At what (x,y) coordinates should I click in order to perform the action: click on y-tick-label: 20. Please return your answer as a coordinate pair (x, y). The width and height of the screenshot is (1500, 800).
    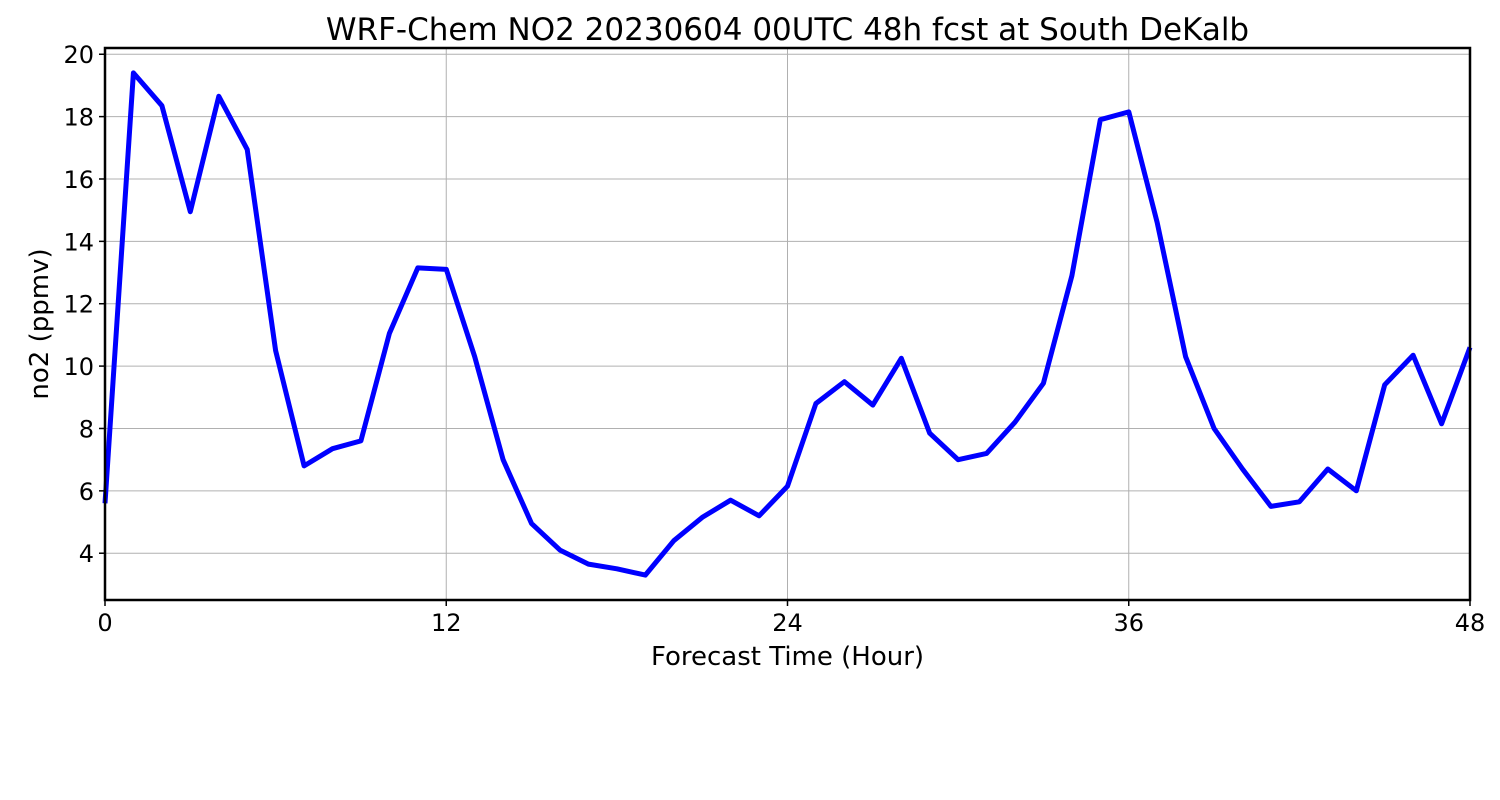
    Looking at the image, I should click on (78, 55).